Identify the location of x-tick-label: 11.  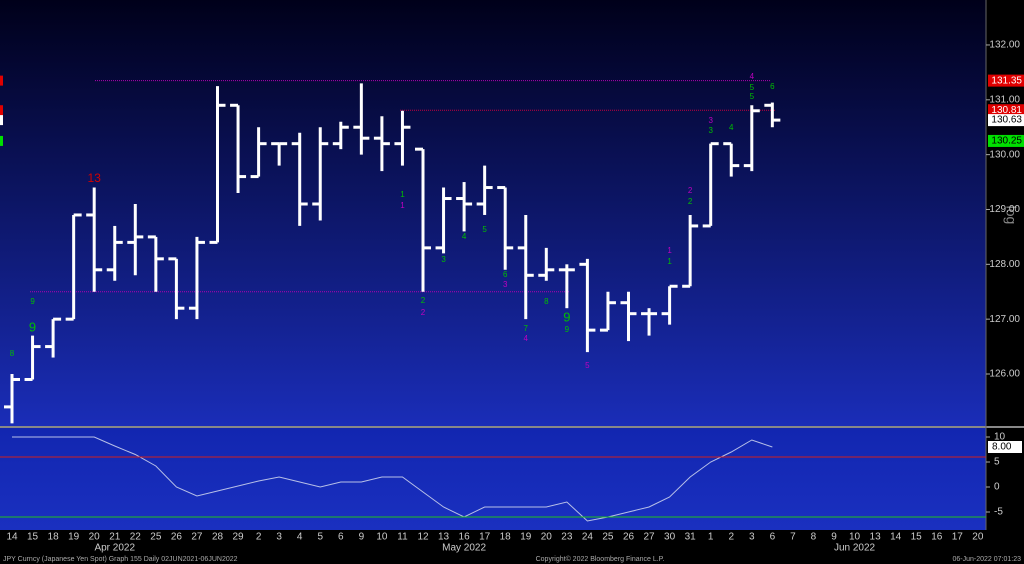
(402, 537).